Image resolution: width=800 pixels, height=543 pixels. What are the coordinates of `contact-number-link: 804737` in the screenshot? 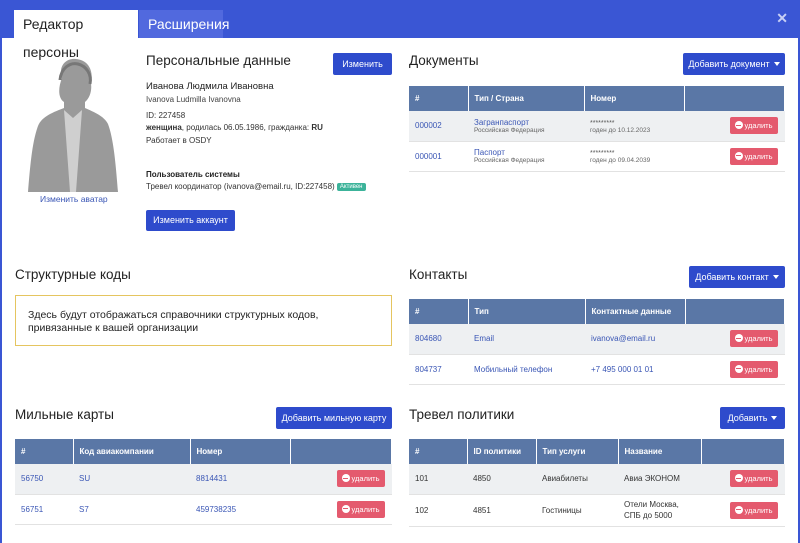 It's located at (438, 369).